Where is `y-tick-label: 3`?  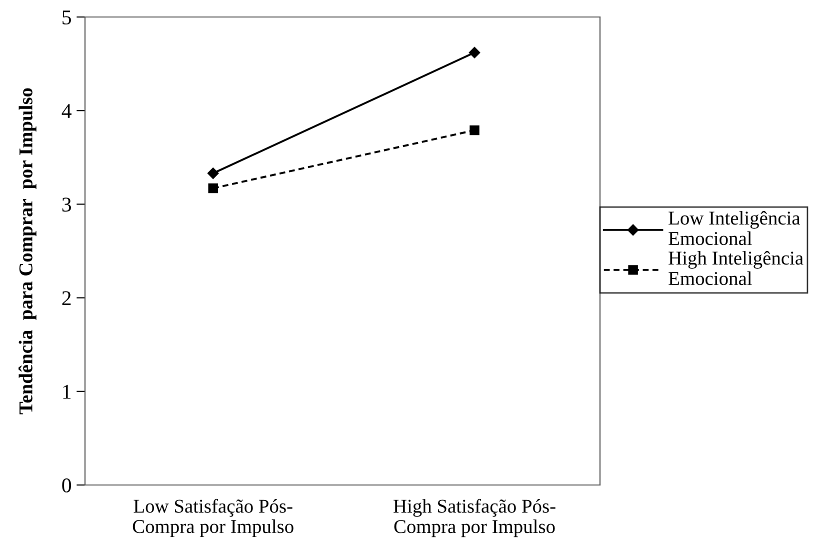
y-tick-label: 3 is located at coordinates (66, 205).